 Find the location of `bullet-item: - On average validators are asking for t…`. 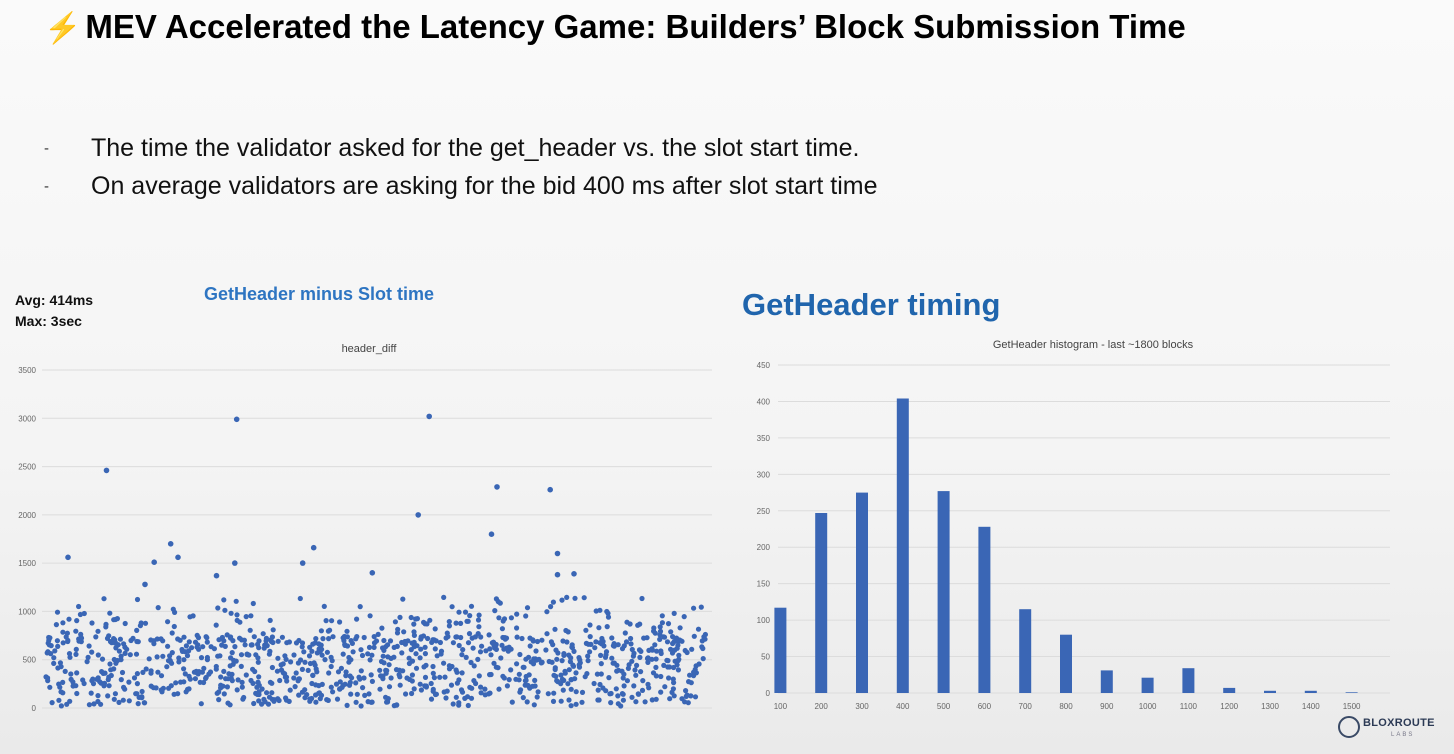

bullet-item: - On average validators are asking for t… is located at coordinates (644, 191).